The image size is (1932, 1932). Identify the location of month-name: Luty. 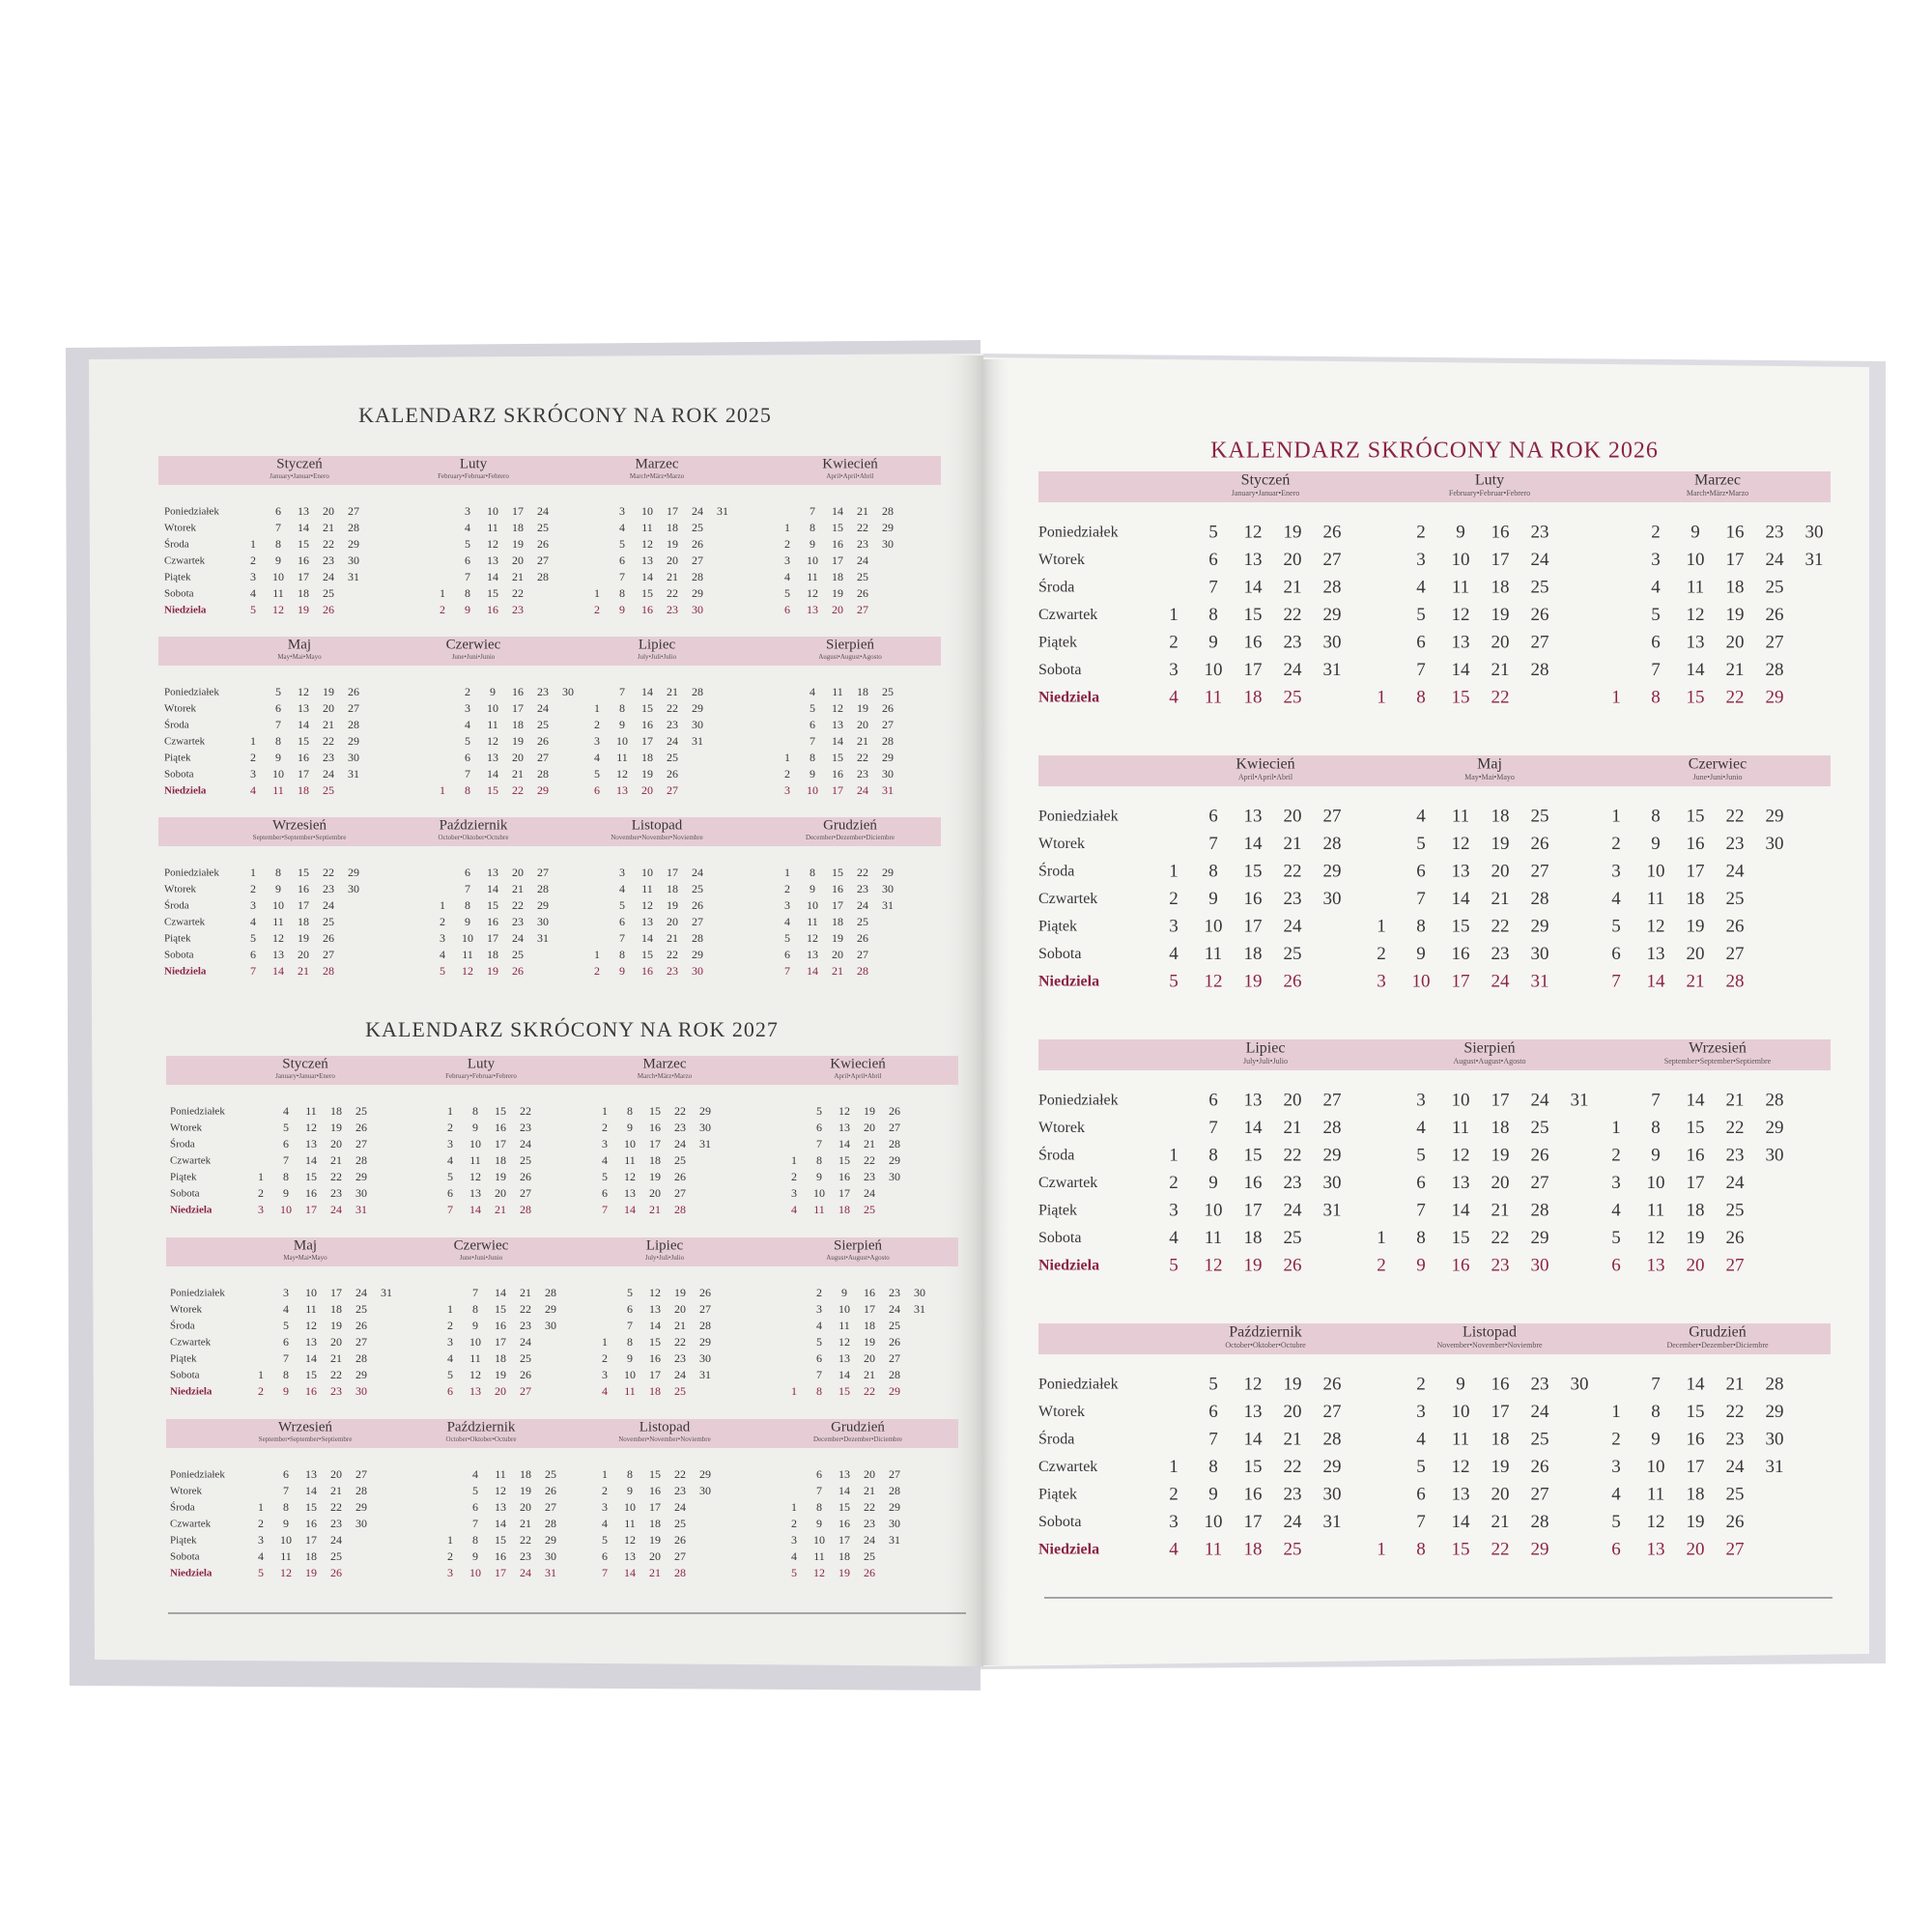
(482, 1063).